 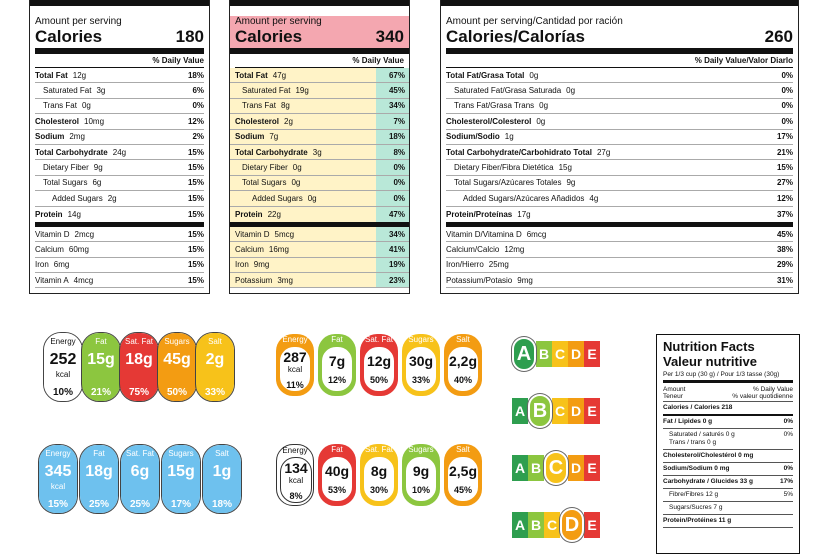 I want to click on badge-percent: 12%, so click(x=336, y=380).